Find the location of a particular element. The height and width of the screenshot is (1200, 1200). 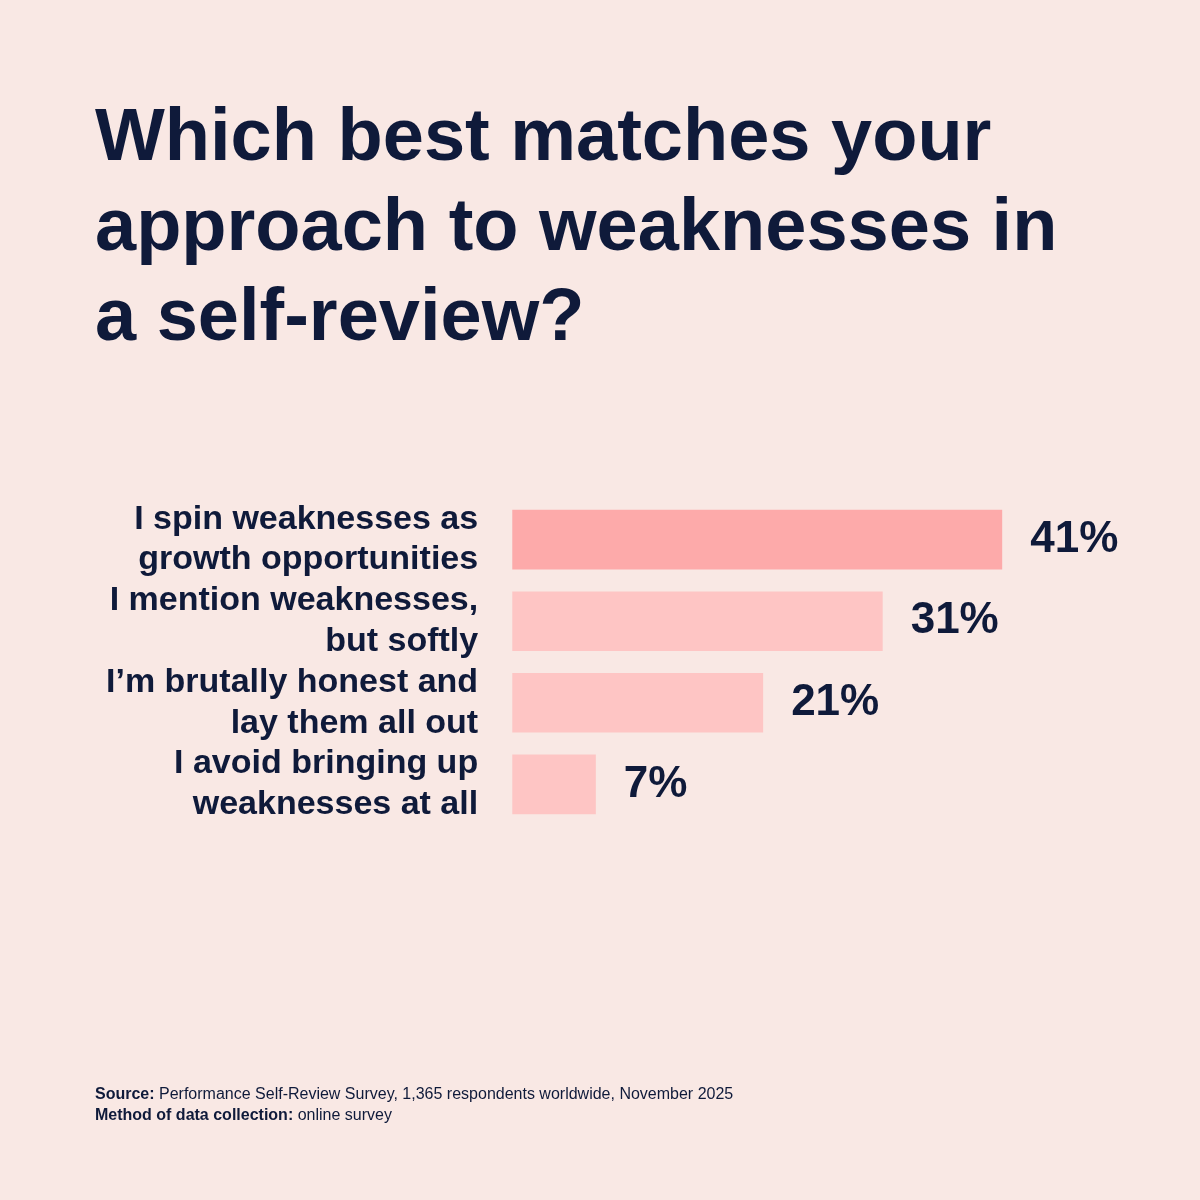

data-label: 21% is located at coordinates (835, 699).